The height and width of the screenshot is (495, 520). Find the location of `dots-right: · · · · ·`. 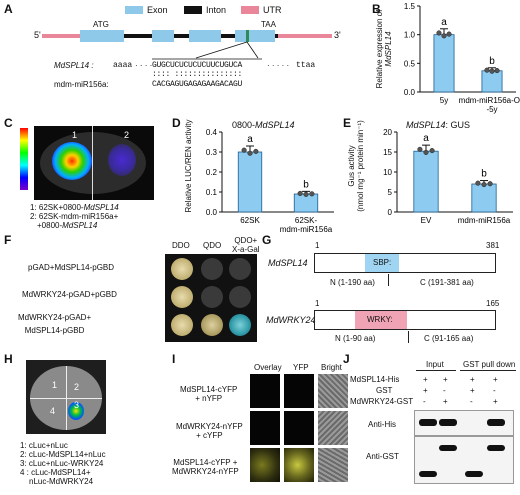

dots-right: · · · · · is located at coordinates (278, 65).